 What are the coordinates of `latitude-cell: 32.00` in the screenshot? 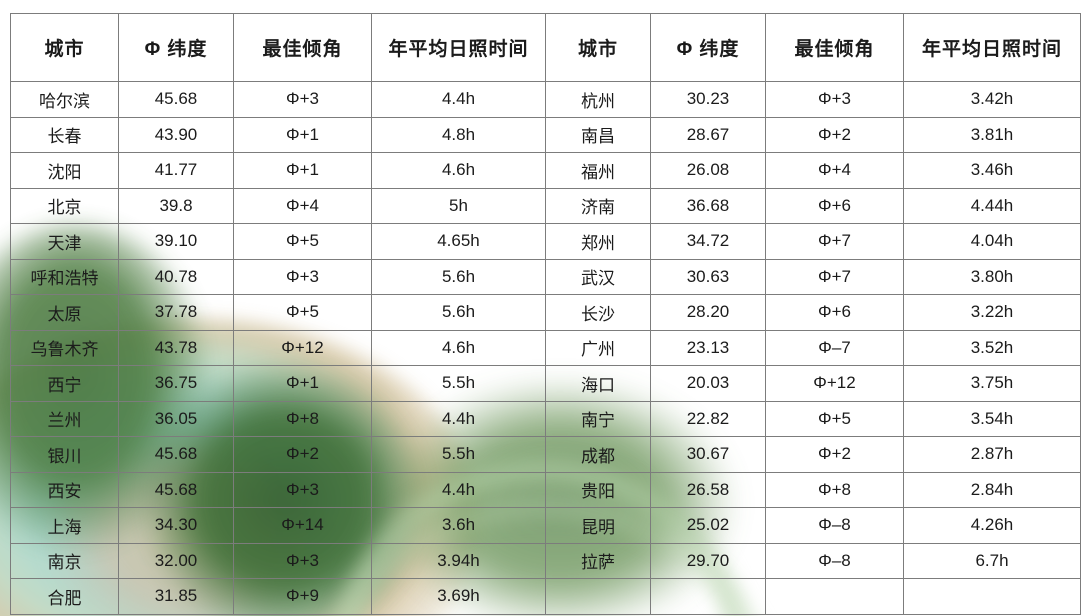 It's located at (176, 560).